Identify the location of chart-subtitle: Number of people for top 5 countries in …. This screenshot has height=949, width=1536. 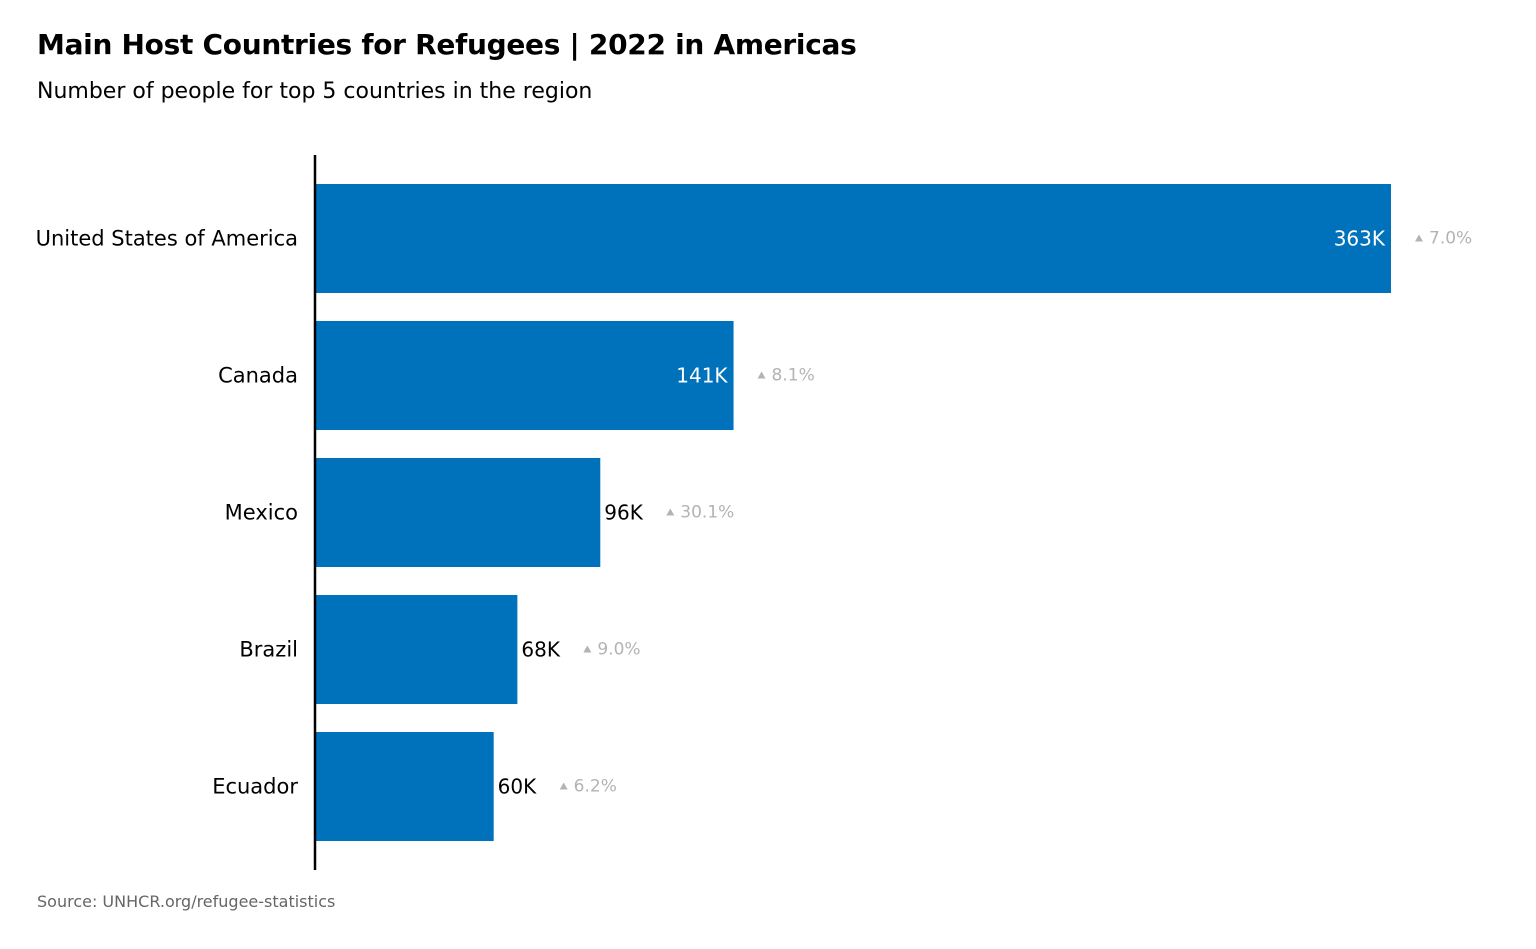
(315, 91).